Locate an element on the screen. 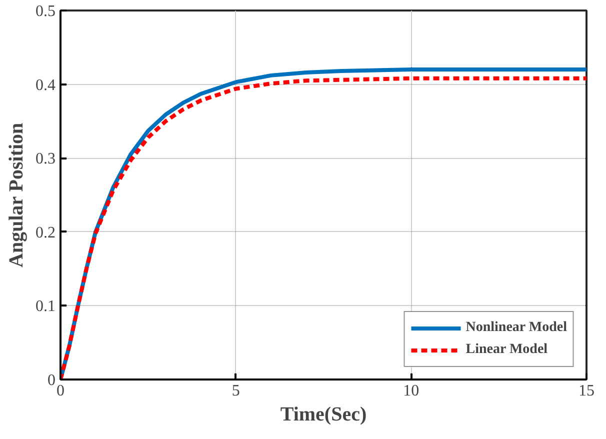 The height and width of the screenshot is (439, 606). y-tick-label: 0.3 is located at coordinates (46, 159).